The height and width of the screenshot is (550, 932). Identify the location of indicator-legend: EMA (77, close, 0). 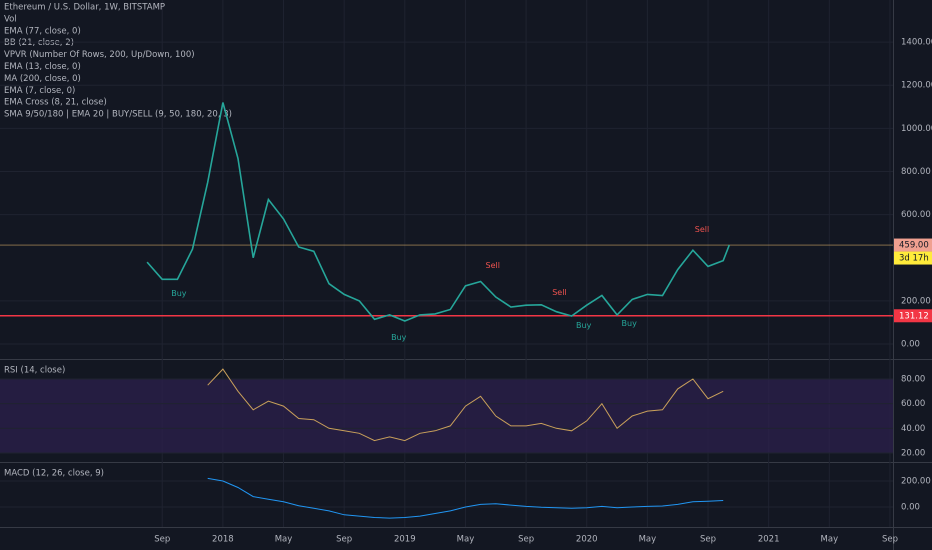
(42, 31).